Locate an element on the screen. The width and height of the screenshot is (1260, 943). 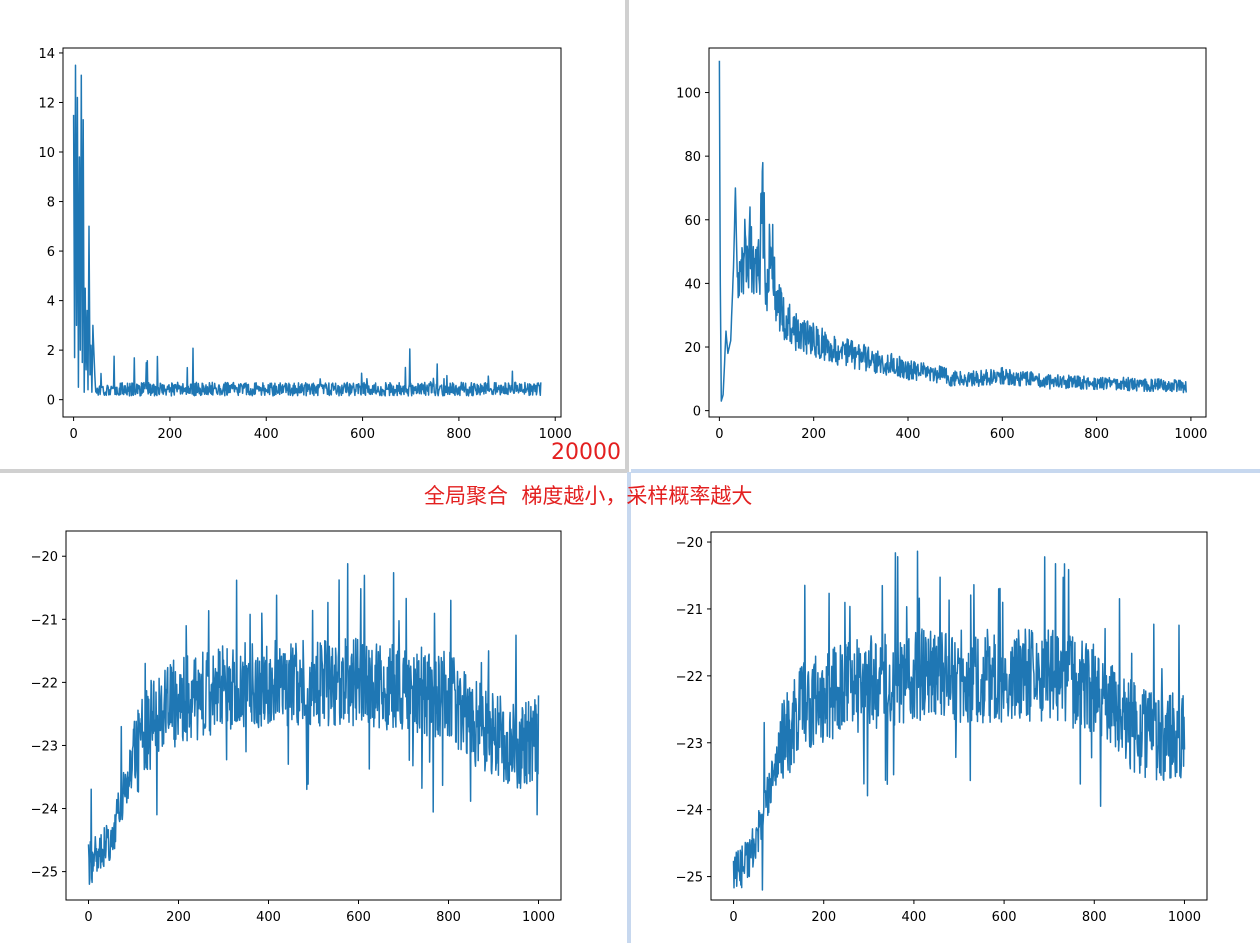
y-tick-label: 100 is located at coordinates (688, 94).